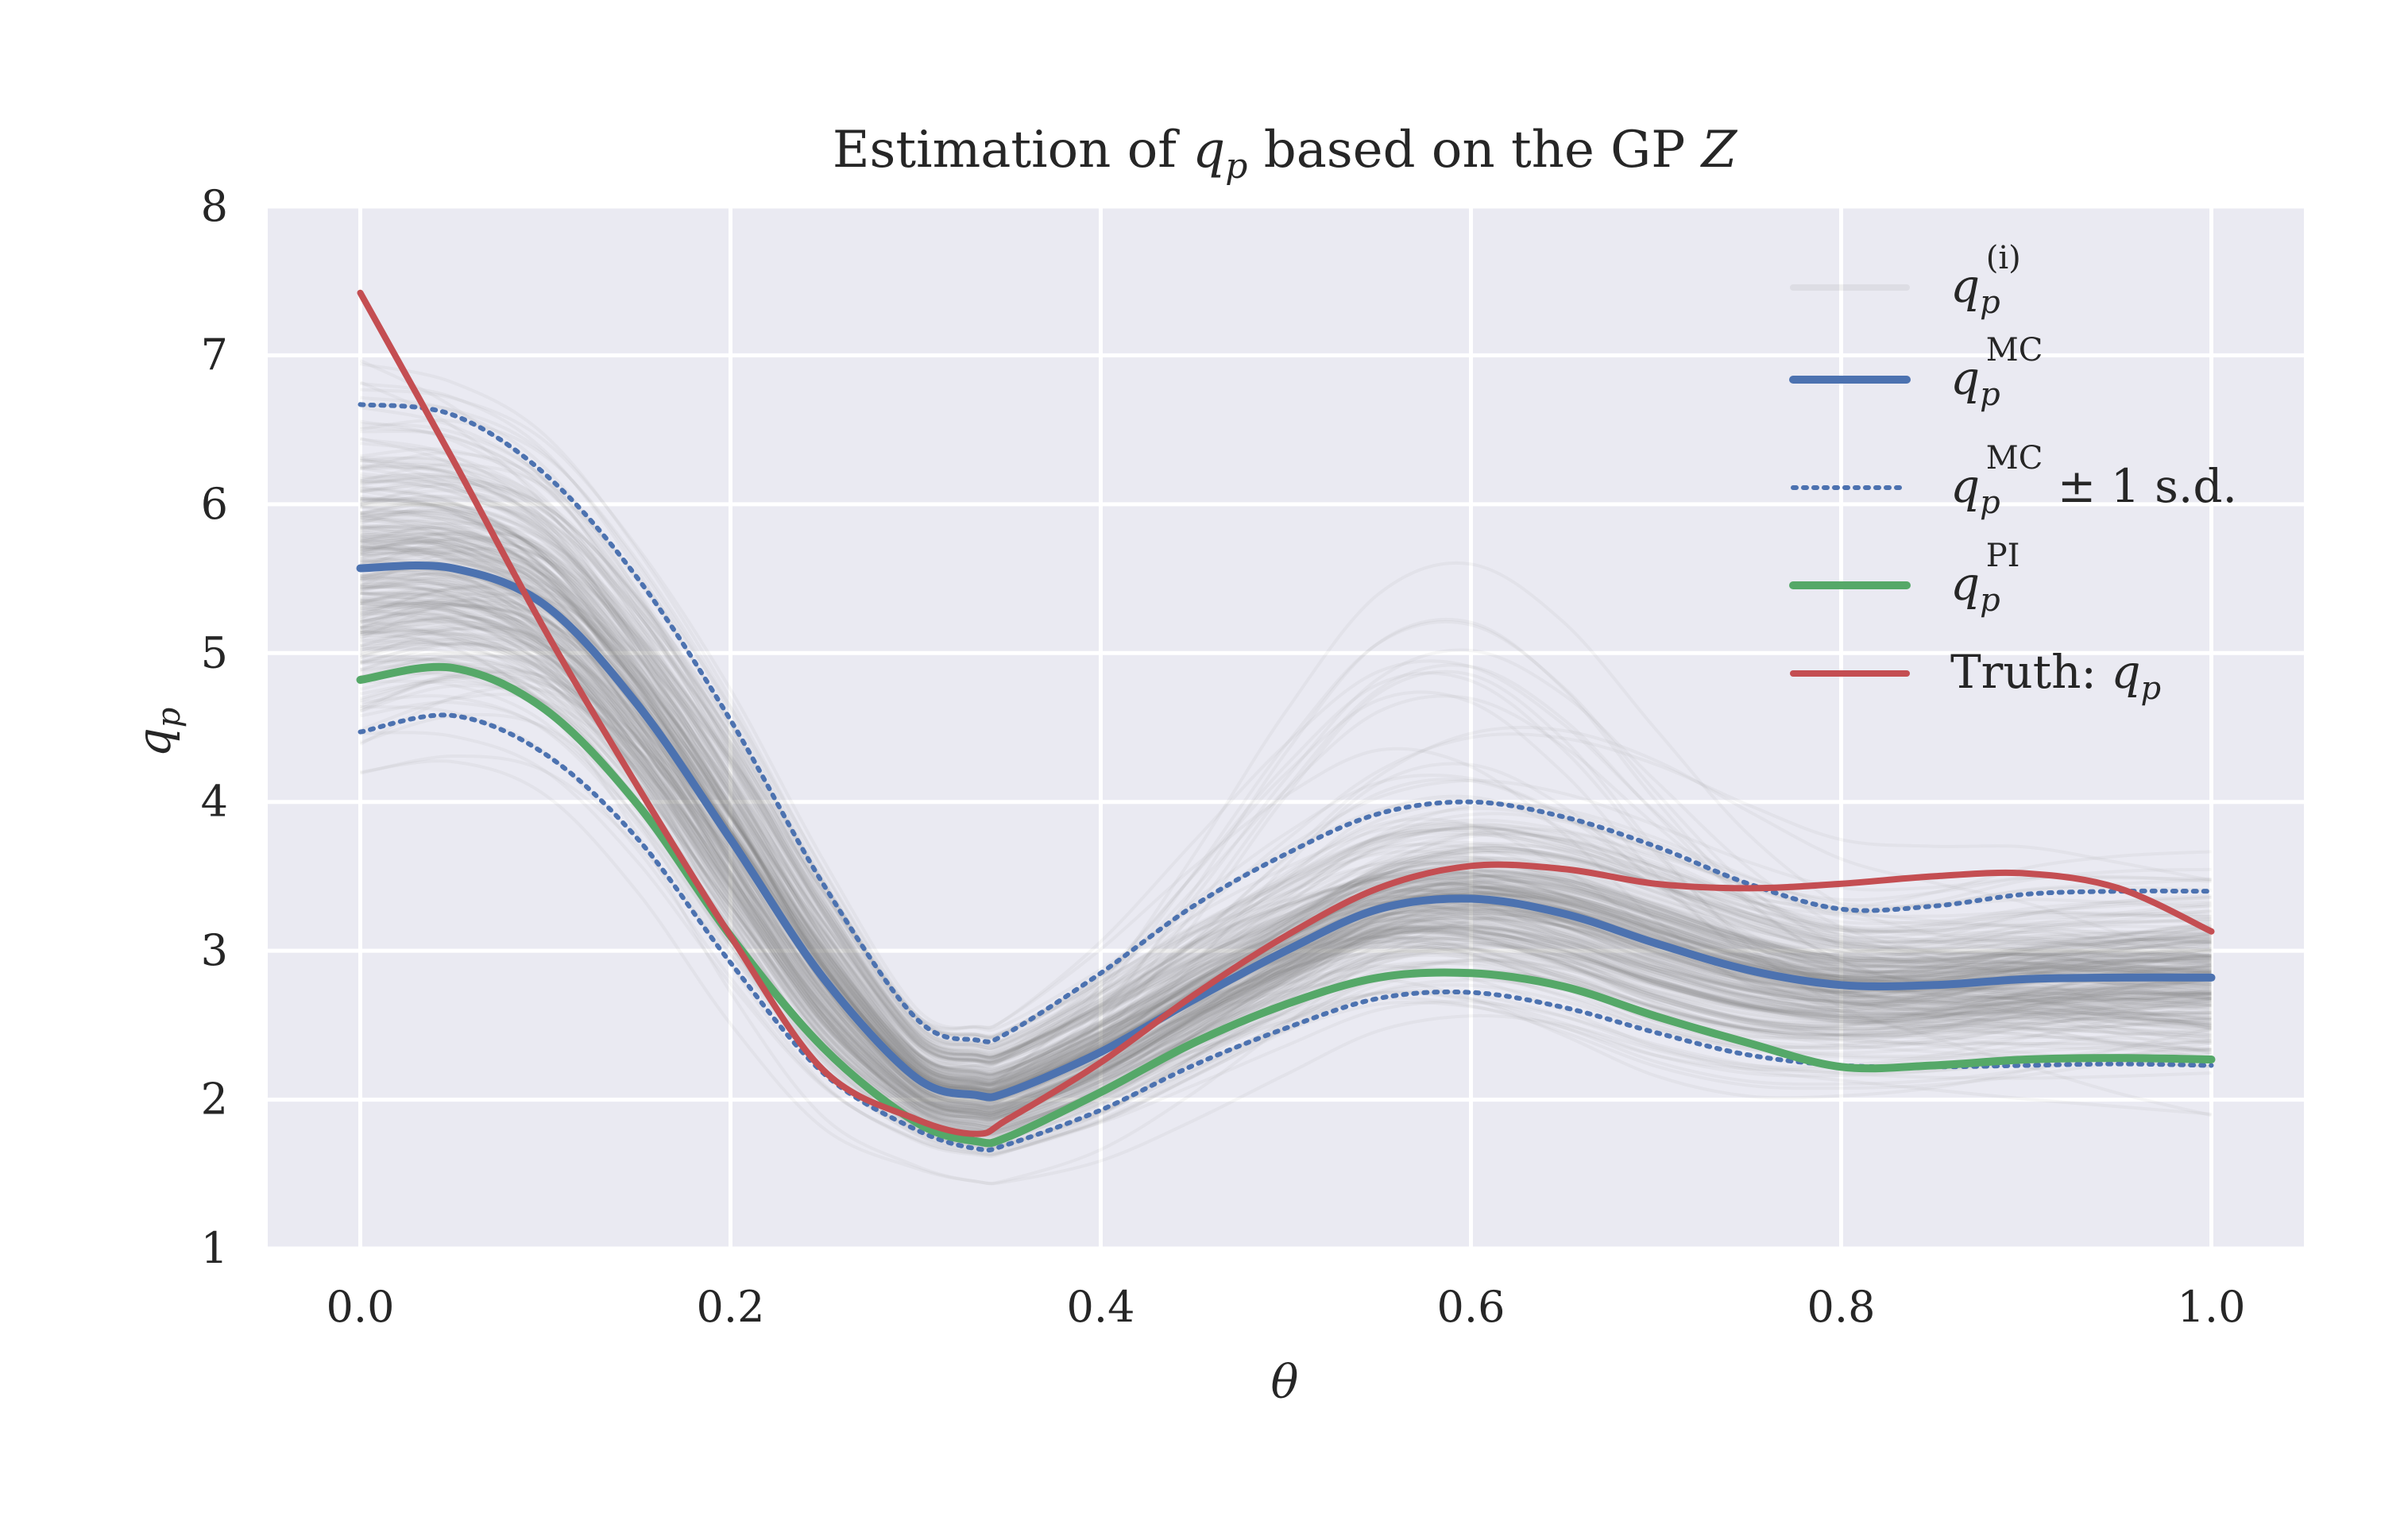 The width and height of the screenshot is (2408, 1536). Describe the element at coordinates (214, 727) in the screenshot. I see `y-tick-labels: 1 2 3 4 5 6 7 8` at that location.